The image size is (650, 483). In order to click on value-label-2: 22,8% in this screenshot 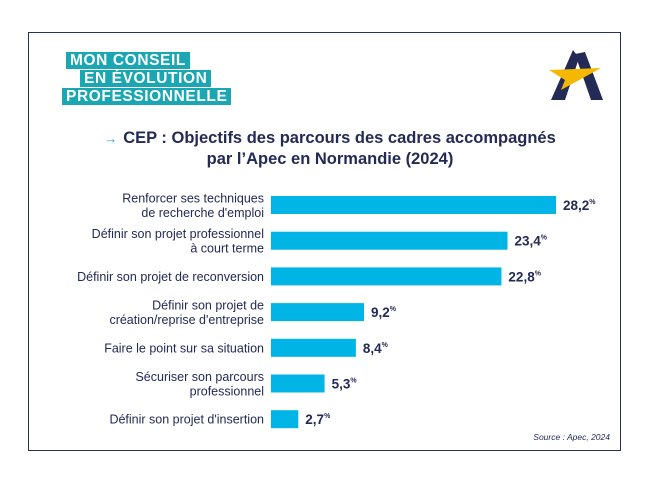, I will do `click(524, 276)`.